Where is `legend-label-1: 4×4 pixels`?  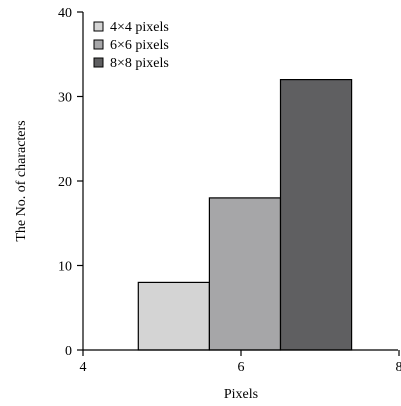
legend-label-1: 4×4 pixels is located at coordinates (139, 27).